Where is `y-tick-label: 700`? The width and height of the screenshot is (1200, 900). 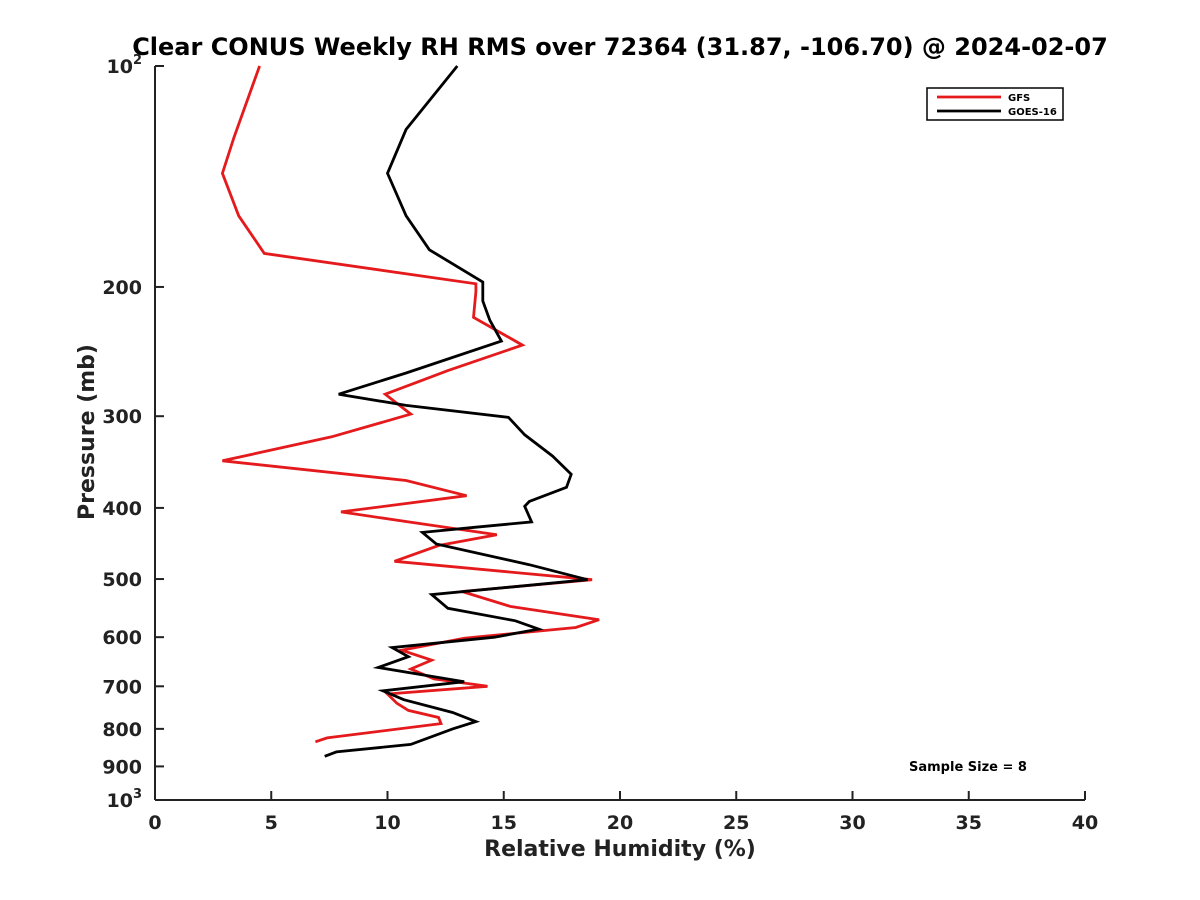 y-tick-label: 700 is located at coordinates (122, 687).